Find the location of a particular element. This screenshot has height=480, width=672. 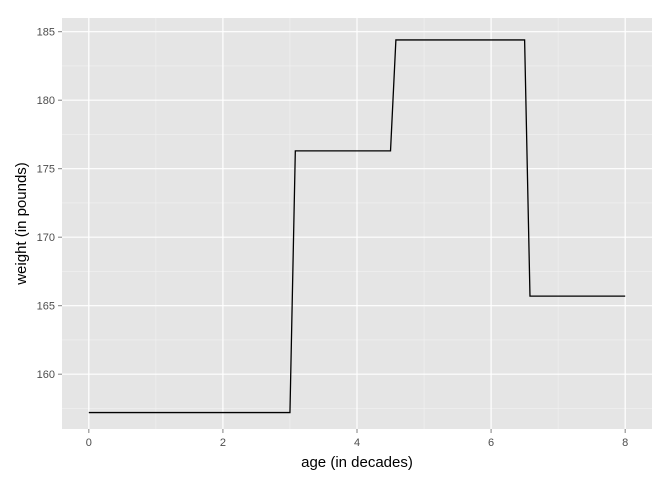

x-tick-label: 8 is located at coordinates (625, 443).